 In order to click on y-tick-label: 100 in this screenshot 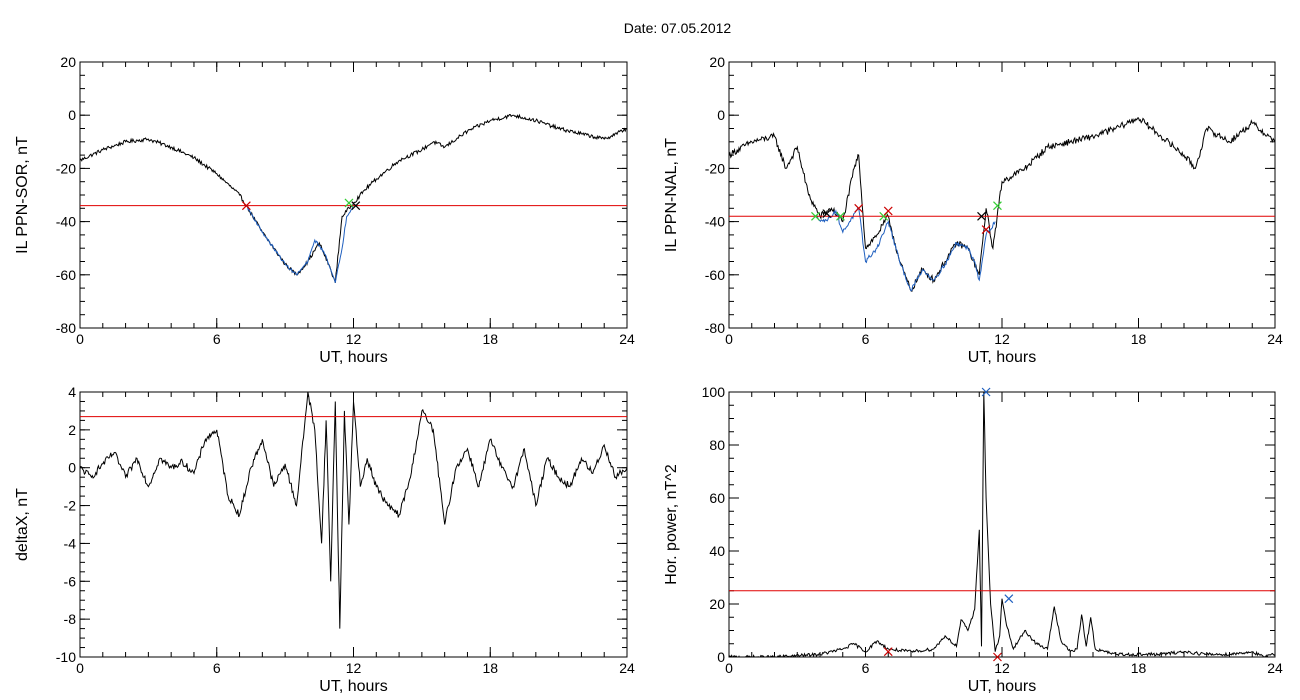, I will do `click(714, 392)`.